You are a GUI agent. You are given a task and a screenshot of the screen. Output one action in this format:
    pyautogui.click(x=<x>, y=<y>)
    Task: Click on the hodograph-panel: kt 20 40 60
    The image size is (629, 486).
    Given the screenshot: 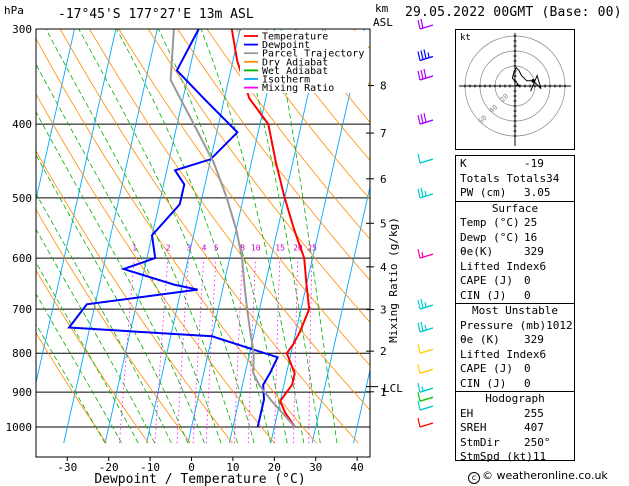 What is the action you would take?
    pyautogui.click(x=515, y=89)
    